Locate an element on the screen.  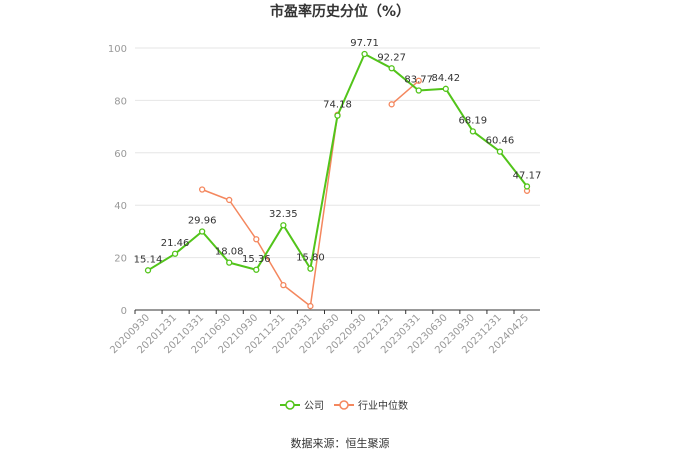
data-label: 92.27 is located at coordinates (391, 57).